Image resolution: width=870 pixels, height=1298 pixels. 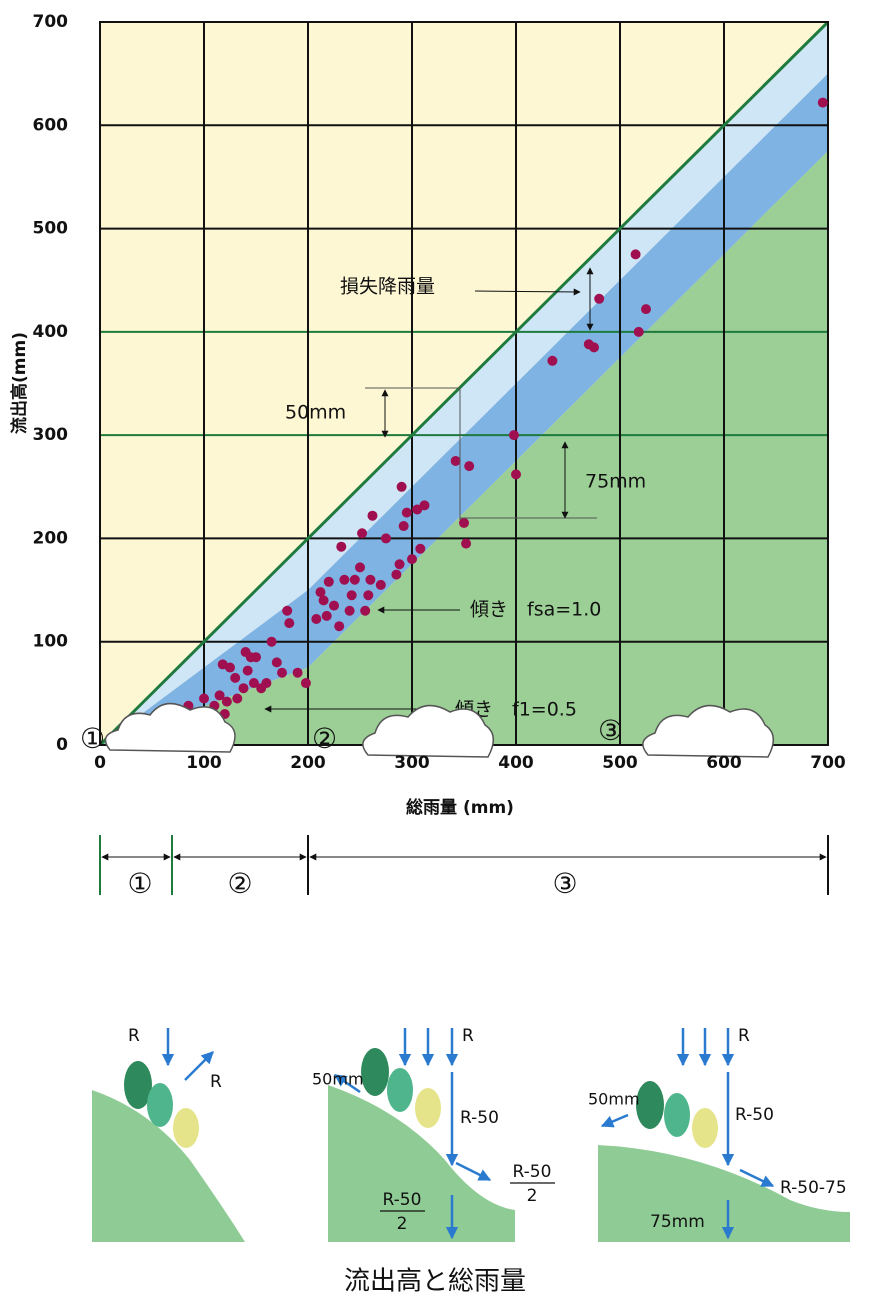 I want to click on diagram-label: ①, so click(x=92, y=738).